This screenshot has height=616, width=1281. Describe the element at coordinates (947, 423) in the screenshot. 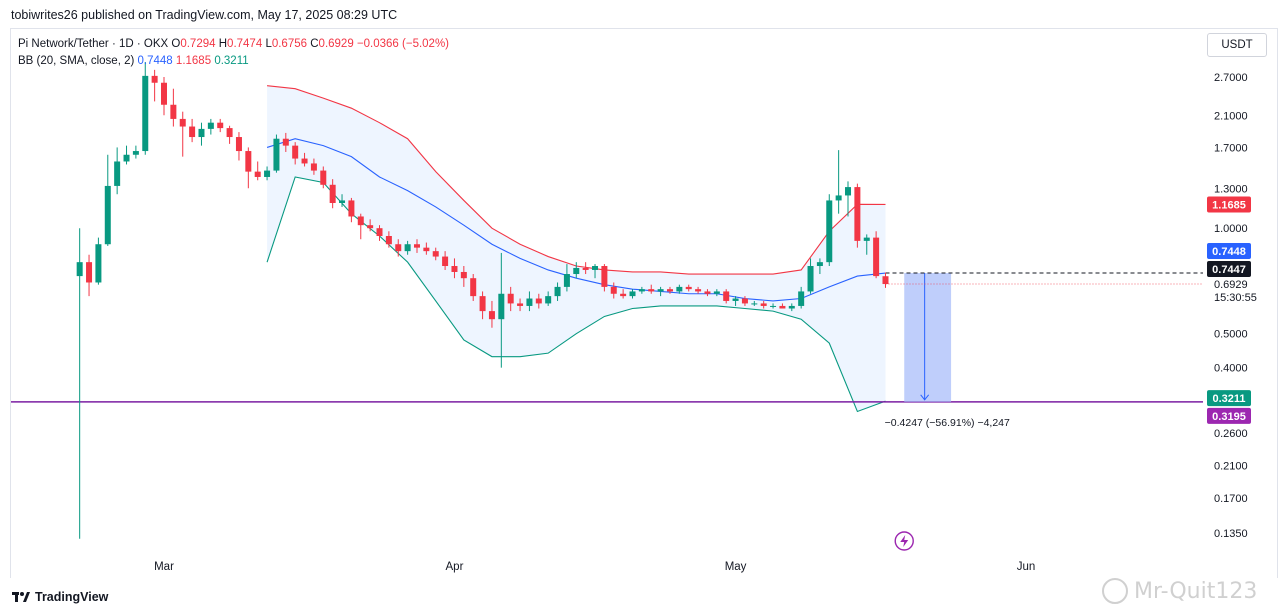

I see `projection-label: −0.4247 (−56.91%) −4,247` at that location.